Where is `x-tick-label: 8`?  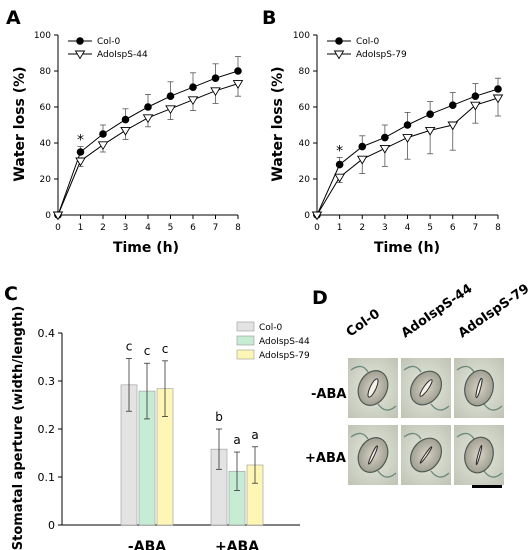
x-tick-label: 8 is located at coordinates (238, 228).